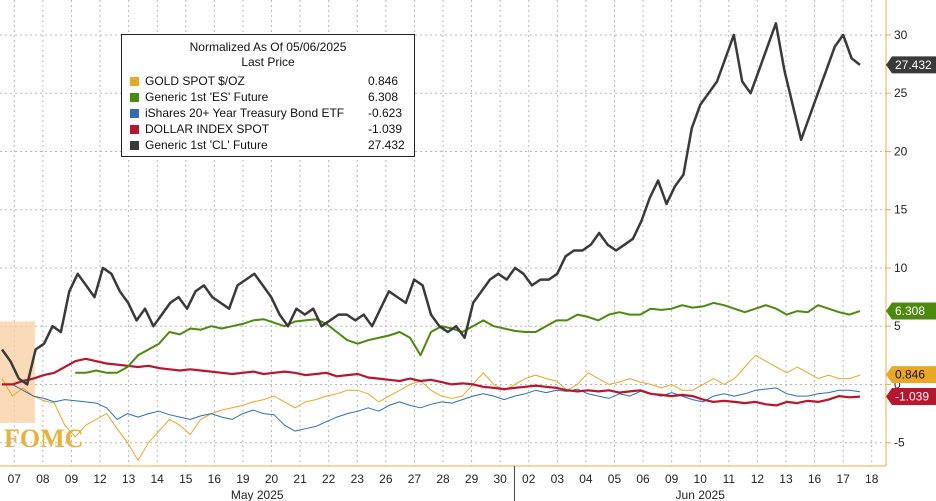  I want to click on legend-swatch-tlt, so click(134, 113).